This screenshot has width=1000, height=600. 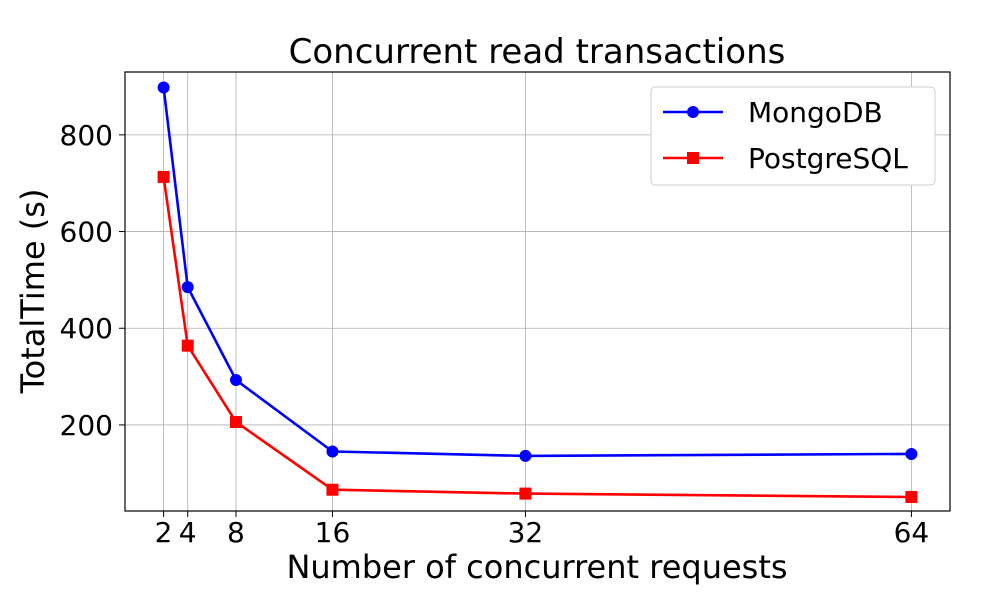 I want to click on y-axis-ticks: 200 400 600 800, so click(x=92, y=280).